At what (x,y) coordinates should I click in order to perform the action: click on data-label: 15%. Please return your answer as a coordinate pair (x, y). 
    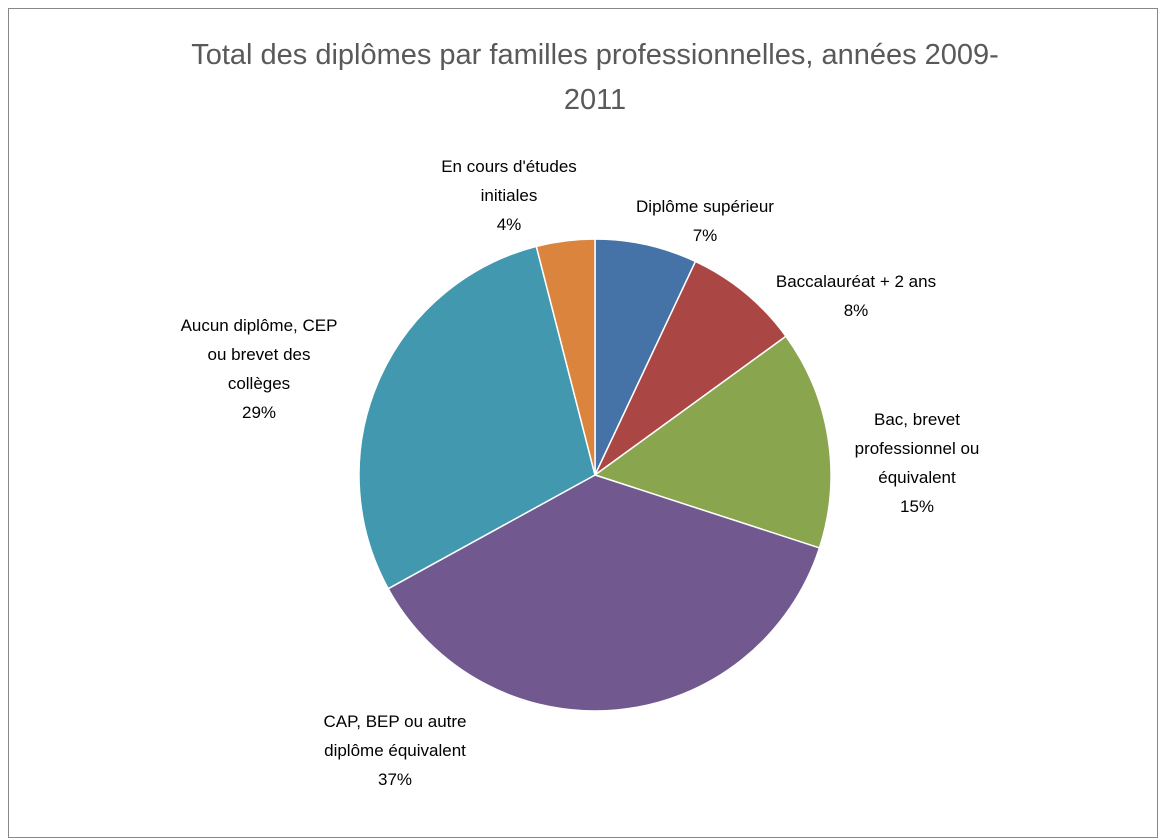
    Looking at the image, I should click on (917, 506).